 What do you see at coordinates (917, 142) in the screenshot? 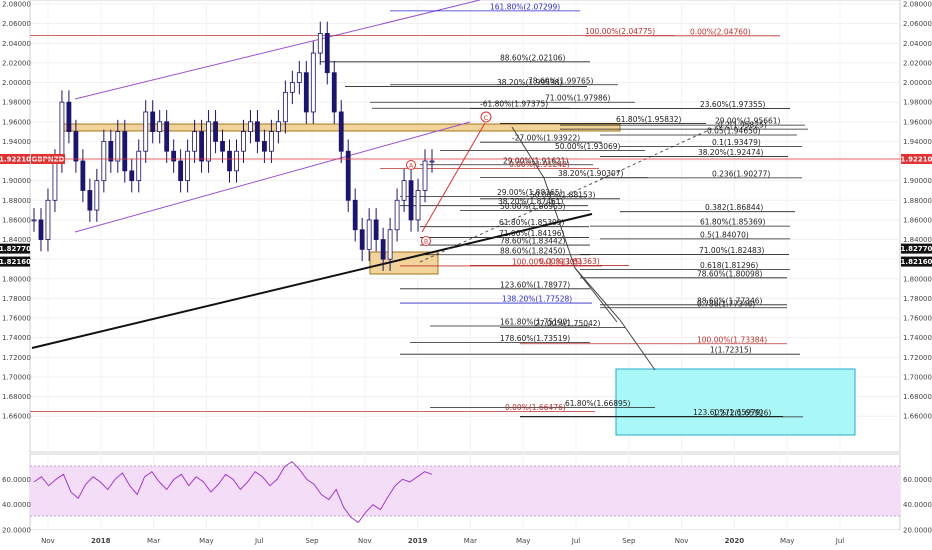
I see `y-tick-label: 1.94000` at bounding box center [917, 142].